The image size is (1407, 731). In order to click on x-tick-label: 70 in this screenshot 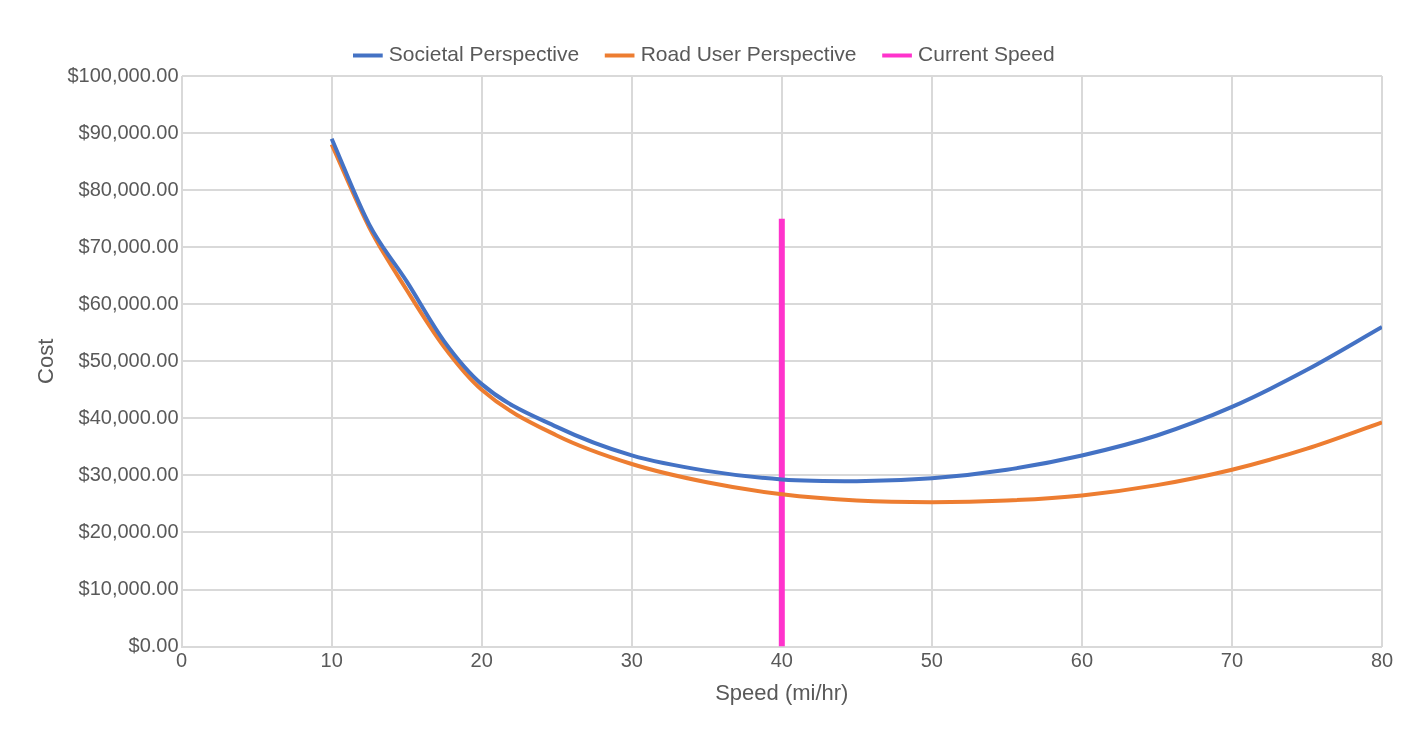, I will do `click(1232, 660)`.